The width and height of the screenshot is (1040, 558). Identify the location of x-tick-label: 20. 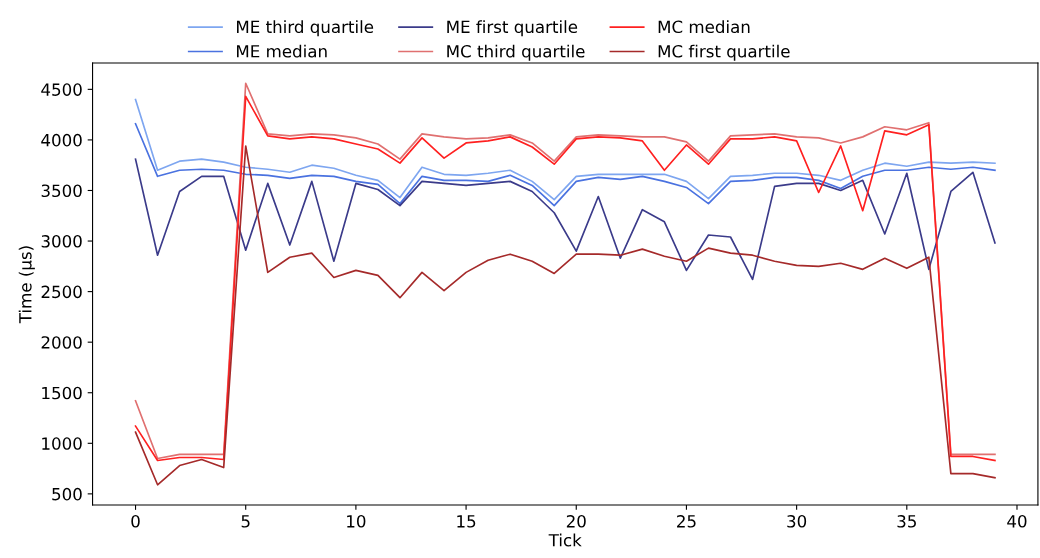
(576, 521).